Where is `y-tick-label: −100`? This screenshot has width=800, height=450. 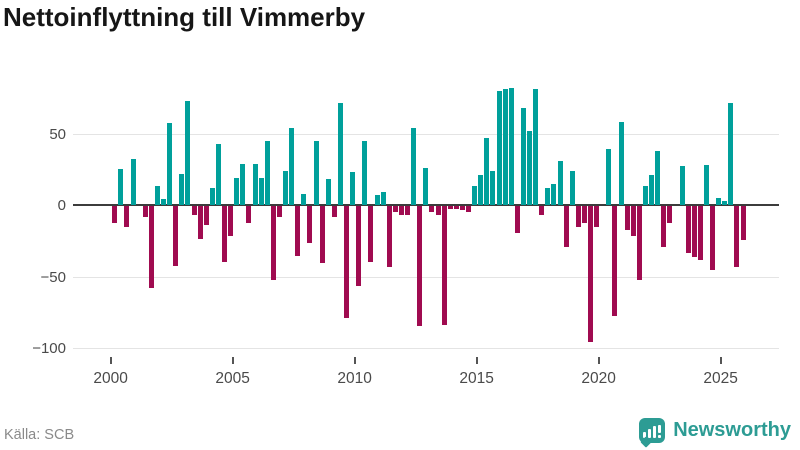 y-tick-label: −100 is located at coordinates (49, 348).